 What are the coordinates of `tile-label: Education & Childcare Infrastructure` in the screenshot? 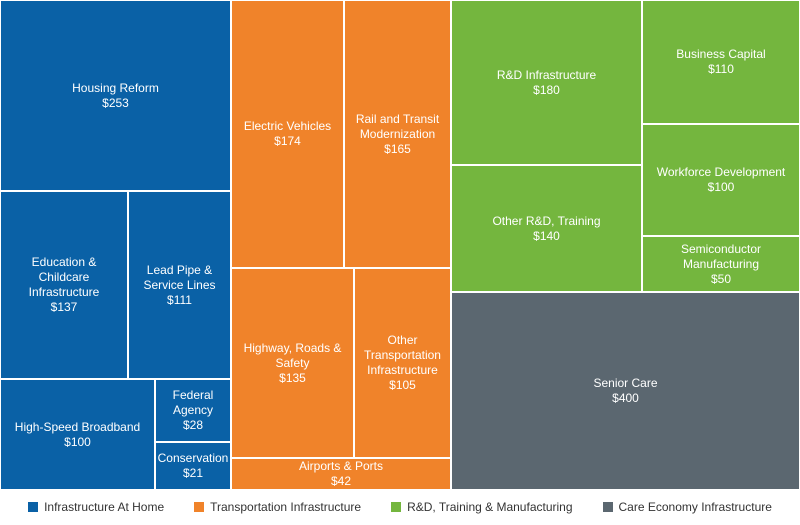 It's located at (64, 277).